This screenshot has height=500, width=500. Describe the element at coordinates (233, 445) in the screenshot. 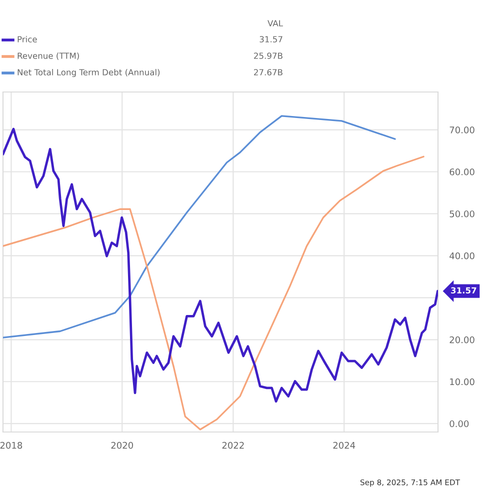

I see `x-tick-label: 2022` at that location.